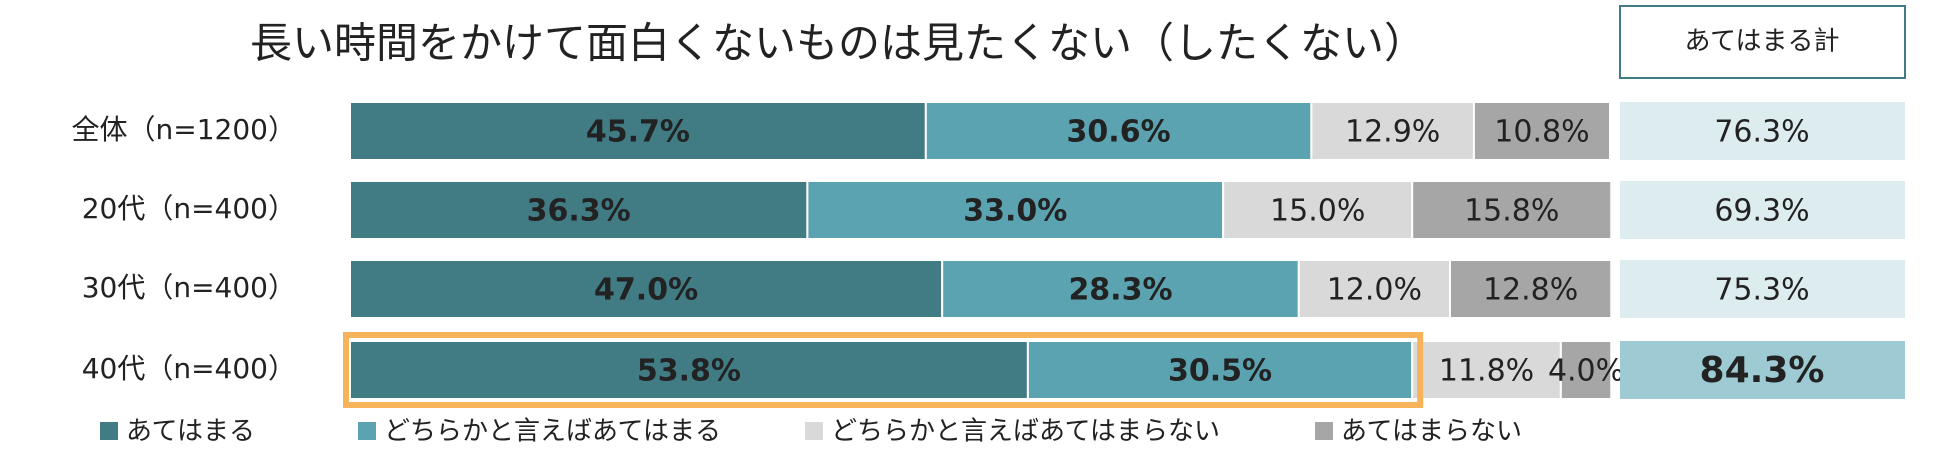  What do you see at coordinates (1015, 211) in the screenshot?
I see `value-label: 33.0%` at bounding box center [1015, 211].